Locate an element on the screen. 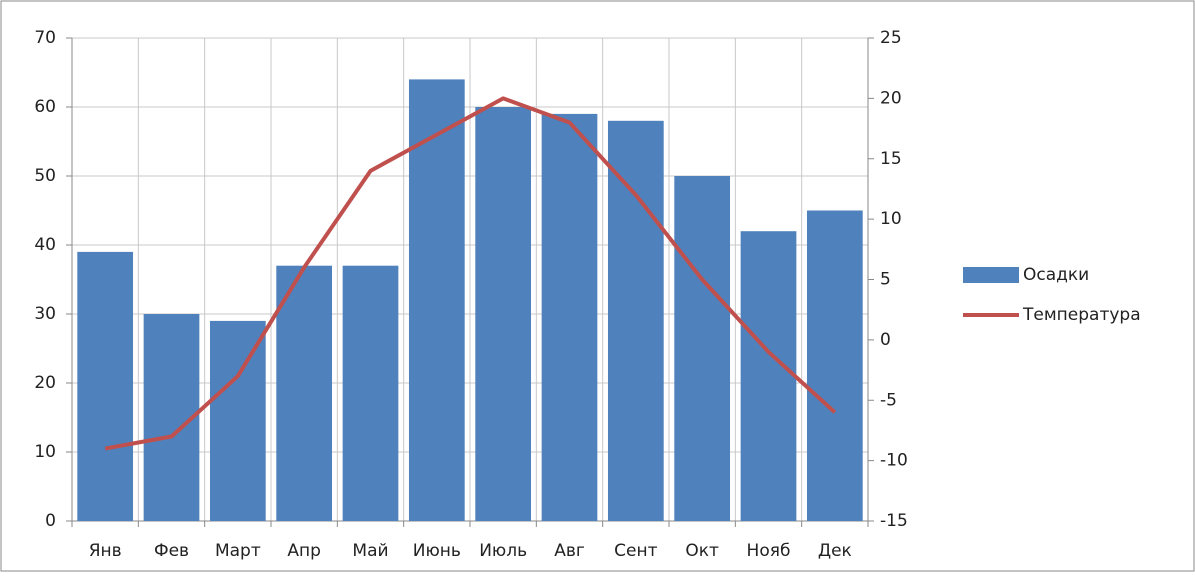  y2-tick-label: -15 is located at coordinates (894, 521).